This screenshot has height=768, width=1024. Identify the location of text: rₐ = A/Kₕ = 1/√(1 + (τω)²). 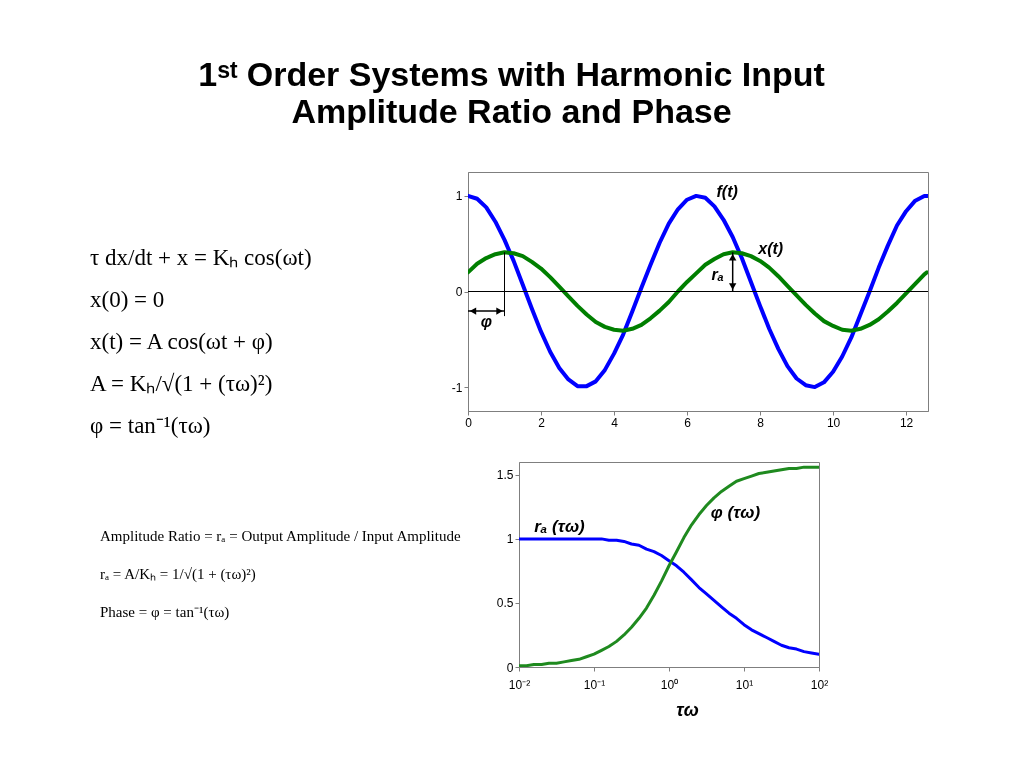
(178, 574).